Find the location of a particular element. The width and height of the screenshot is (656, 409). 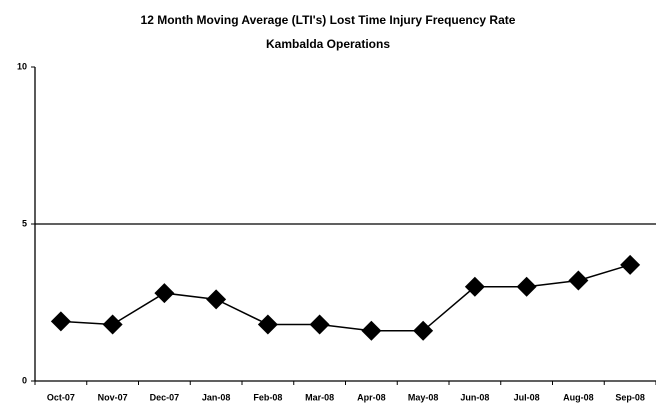

x-tick-label: Oct-07 is located at coordinates (61, 397).